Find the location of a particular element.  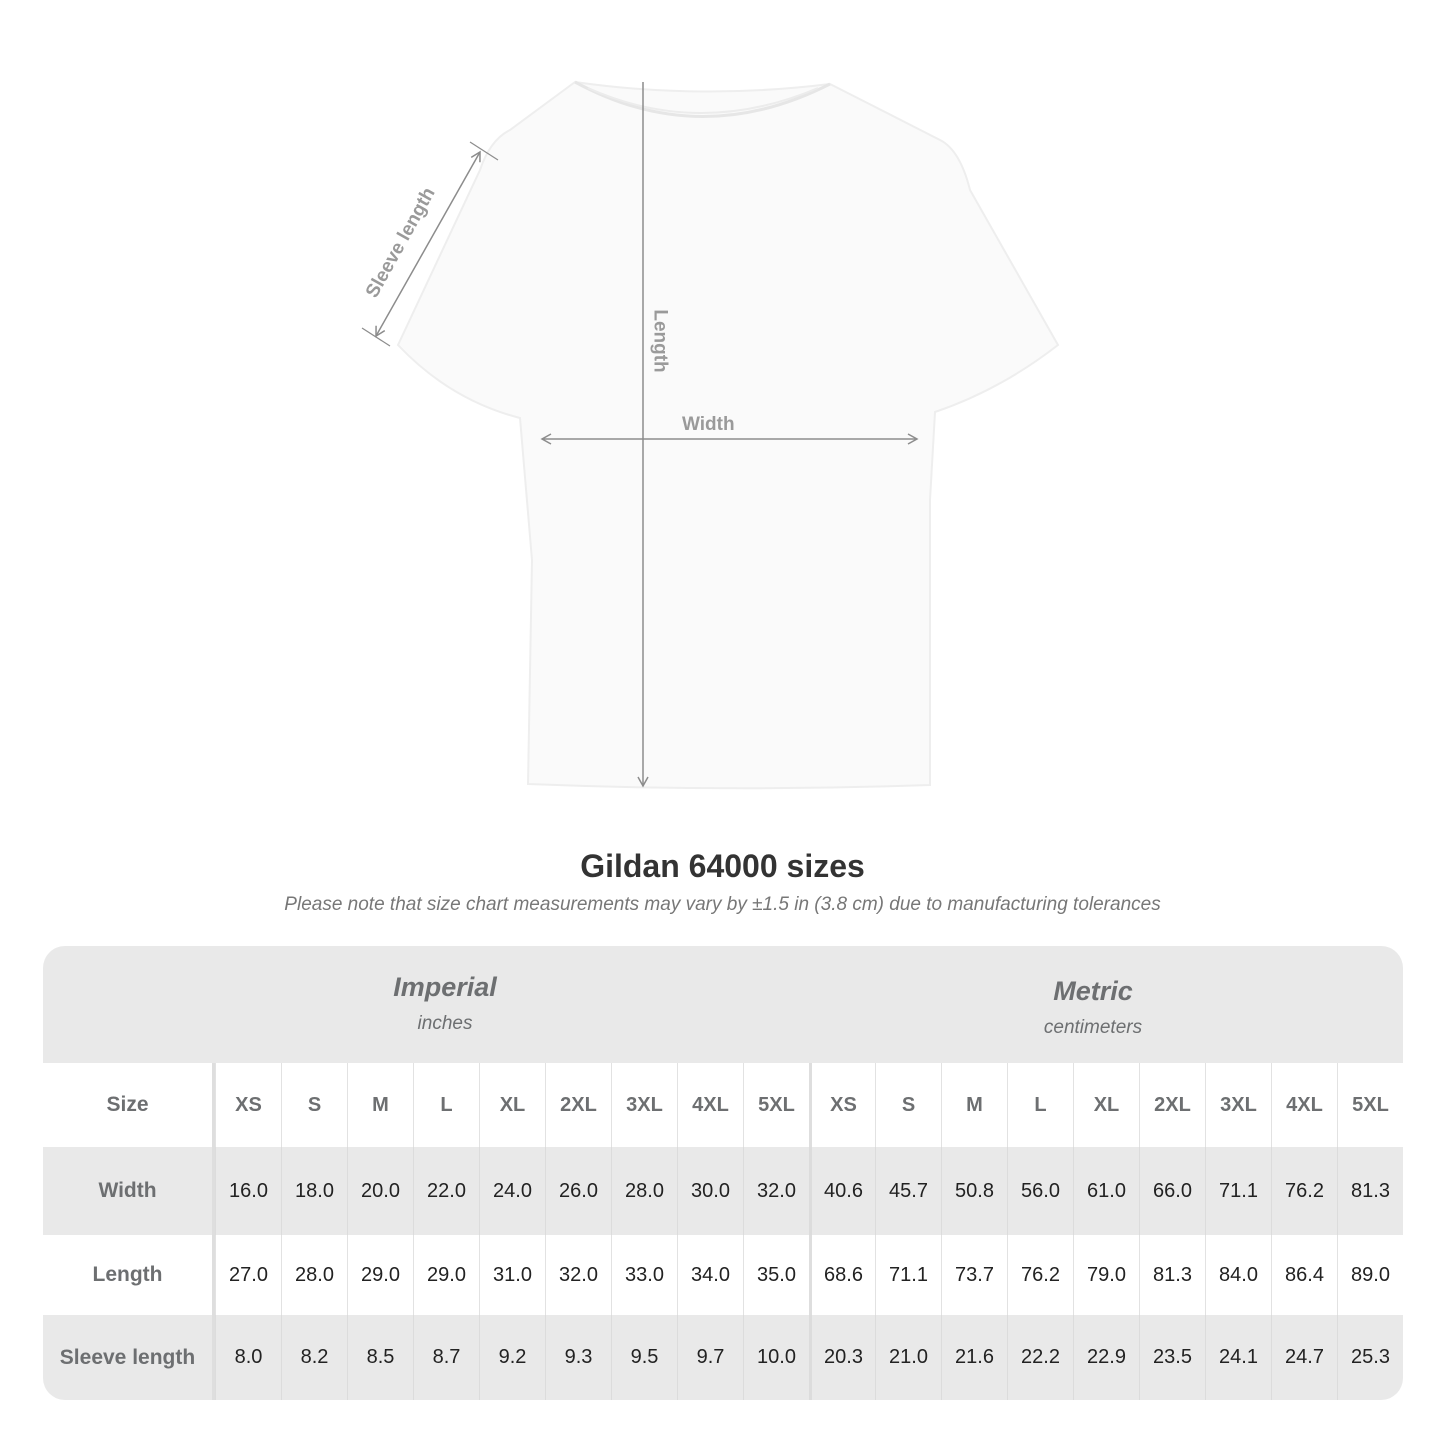

length-label: Length is located at coordinates (660, 341).